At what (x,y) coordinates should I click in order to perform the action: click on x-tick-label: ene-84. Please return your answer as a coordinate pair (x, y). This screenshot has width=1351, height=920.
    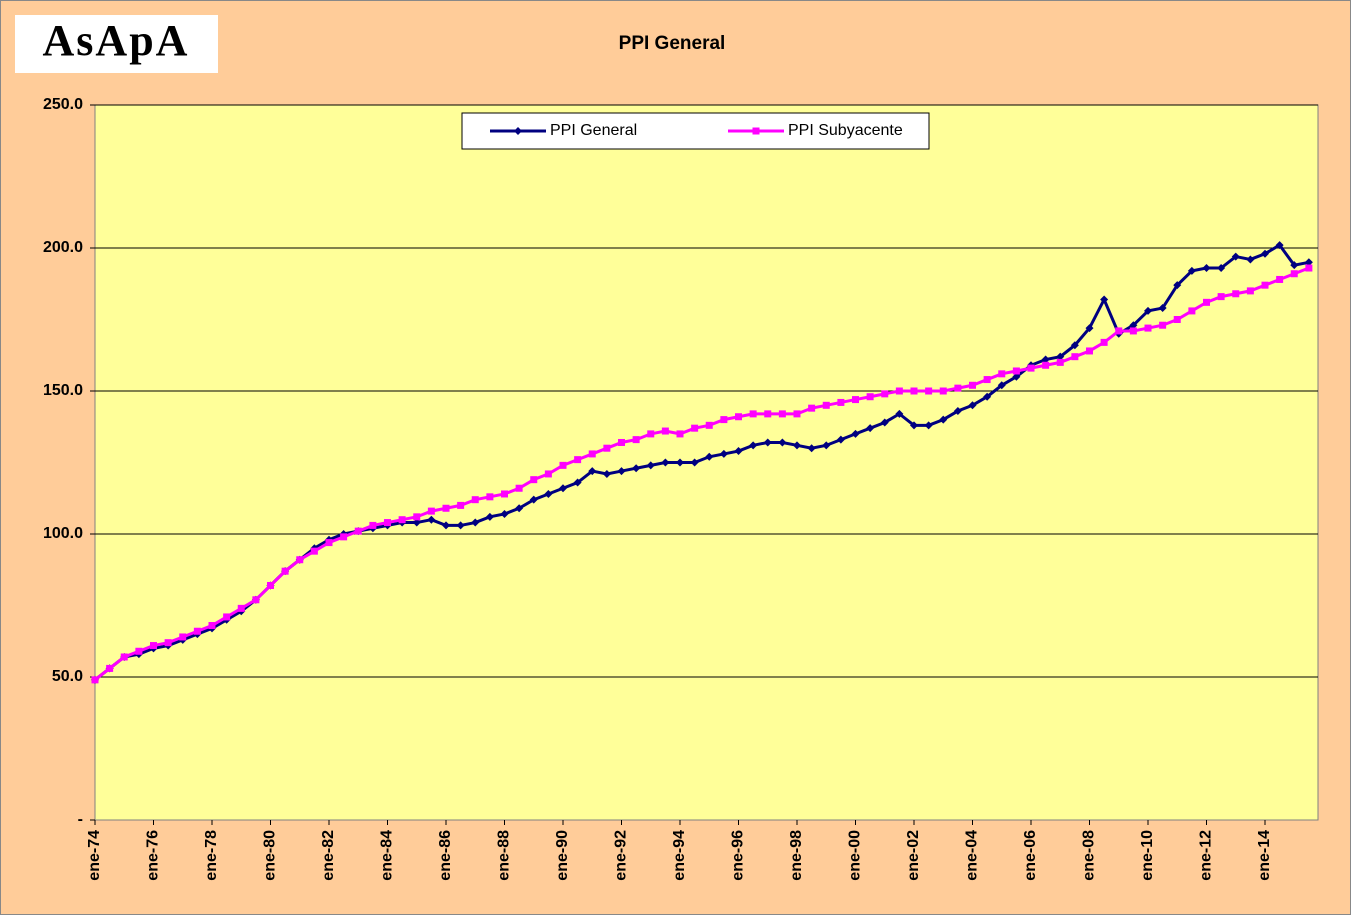
    Looking at the image, I should click on (387, 855).